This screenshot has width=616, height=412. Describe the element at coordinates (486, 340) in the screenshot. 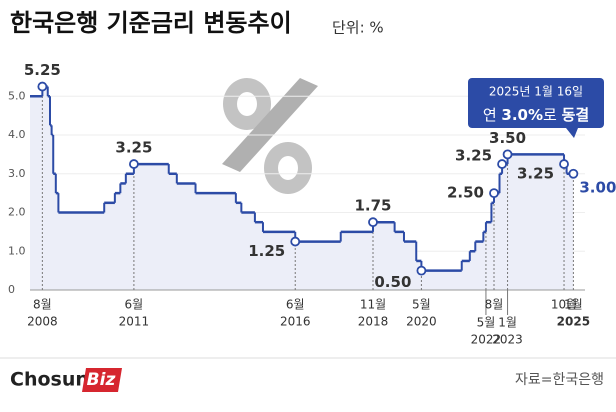

I see `x-tick-year: 2022` at that location.